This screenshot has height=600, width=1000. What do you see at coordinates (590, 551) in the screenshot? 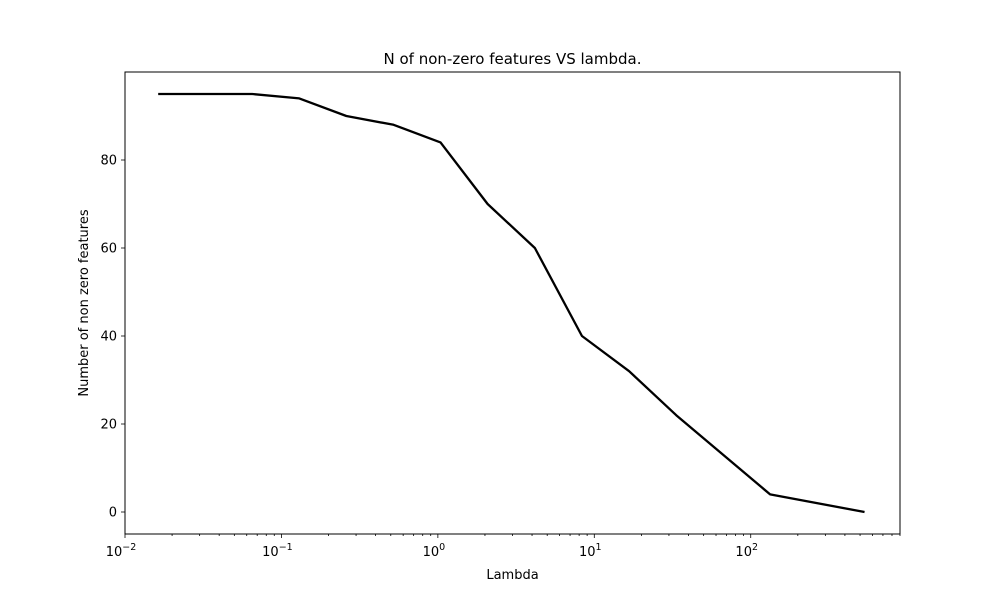
I see `x-tick-label: 10¹` at bounding box center [590, 551].